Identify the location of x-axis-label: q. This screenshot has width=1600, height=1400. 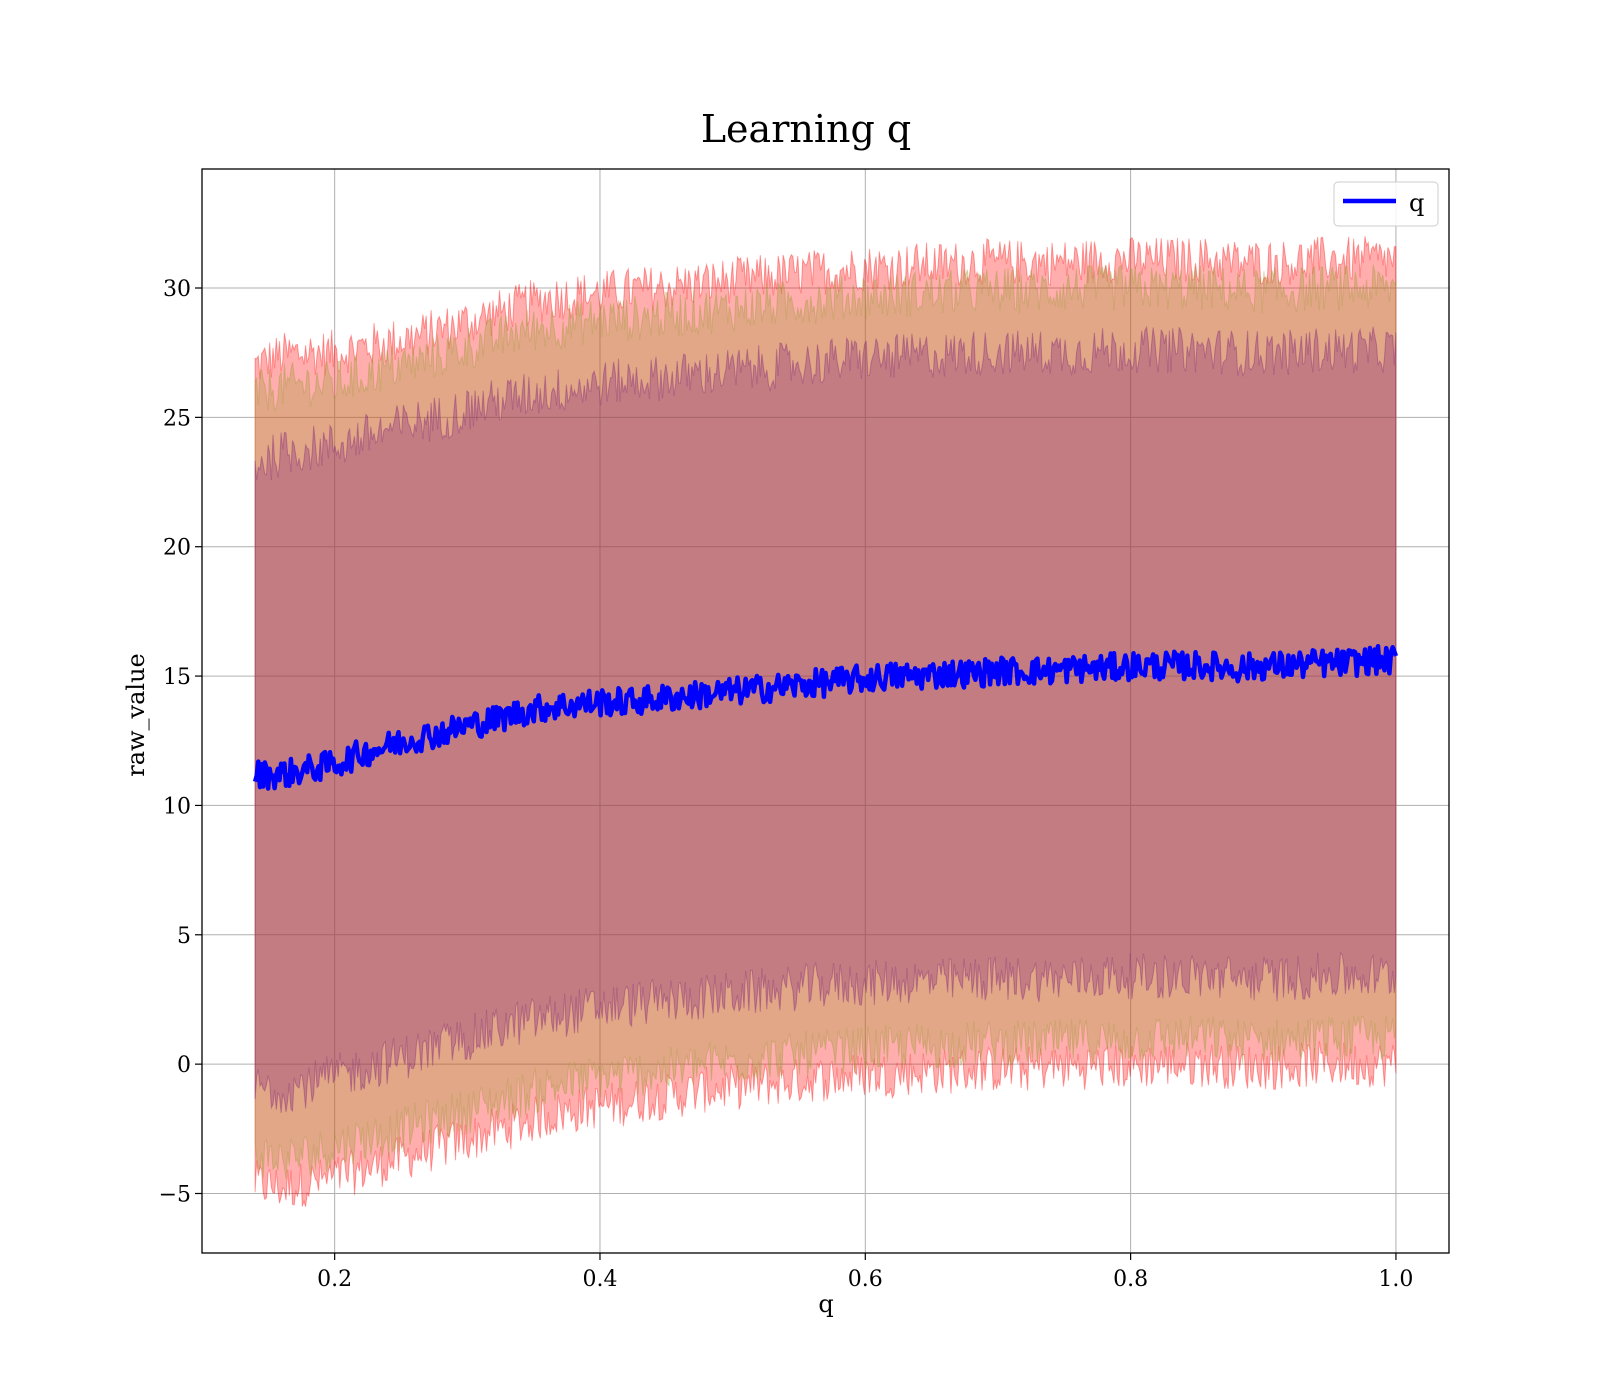
(825, 1304).